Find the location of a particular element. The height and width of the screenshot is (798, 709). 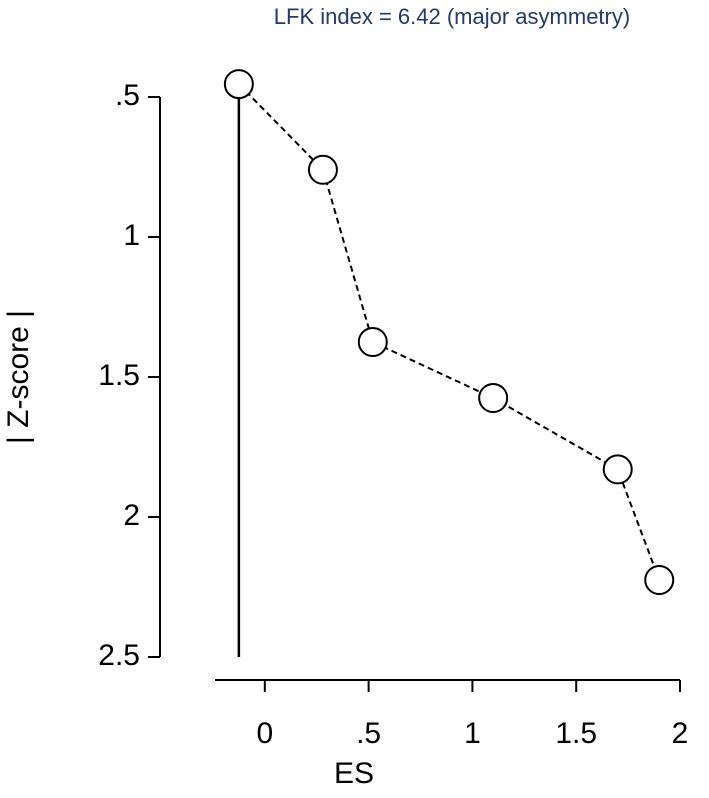

y-tick-label: 2 is located at coordinates (131, 515).